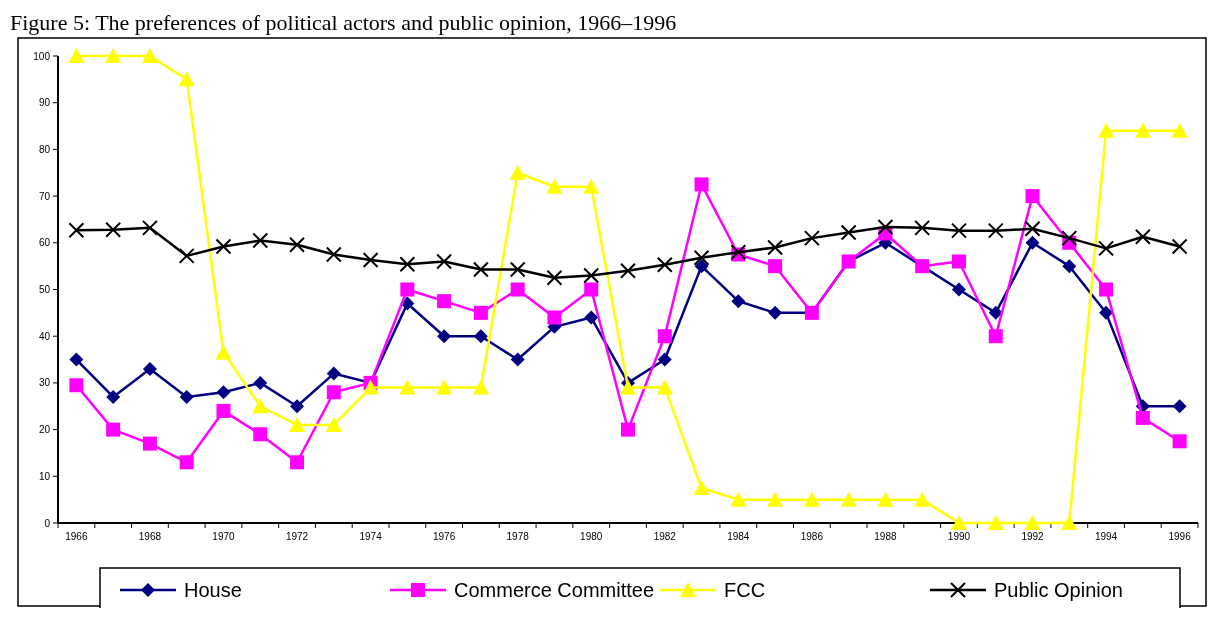 Image resolution: width=1218 pixels, height=617 pixels. What do you see at coordinates (444, 536) in the screenshot?
I see `x-tick-label: 1976` at bounding box center [444, 536].